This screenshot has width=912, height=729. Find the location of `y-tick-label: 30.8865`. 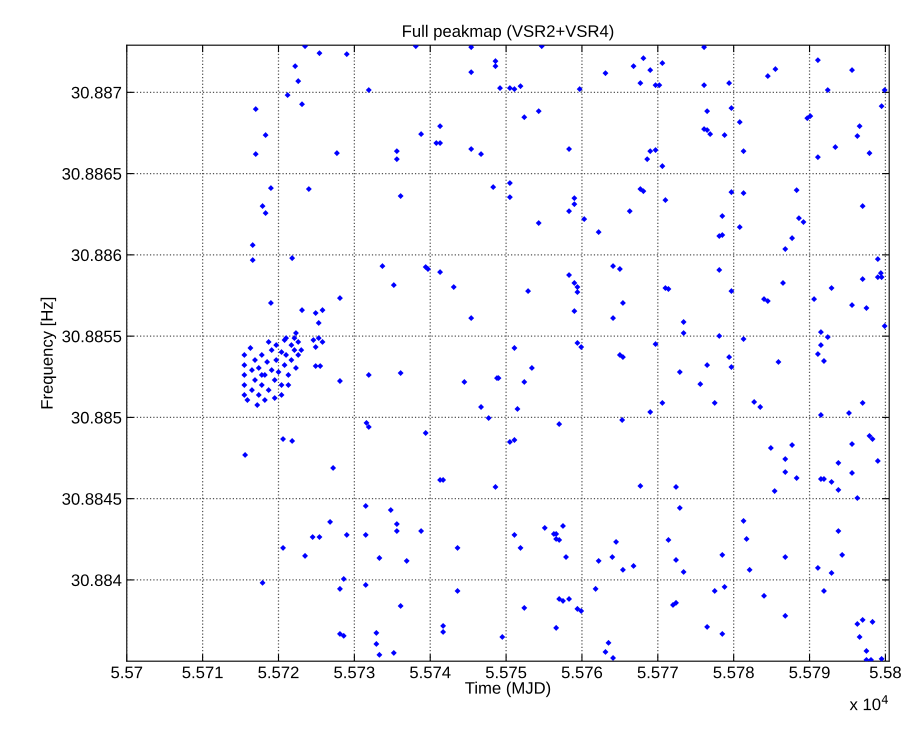

y-tick-label: 30.8865 is located at coordinates (92, 174).